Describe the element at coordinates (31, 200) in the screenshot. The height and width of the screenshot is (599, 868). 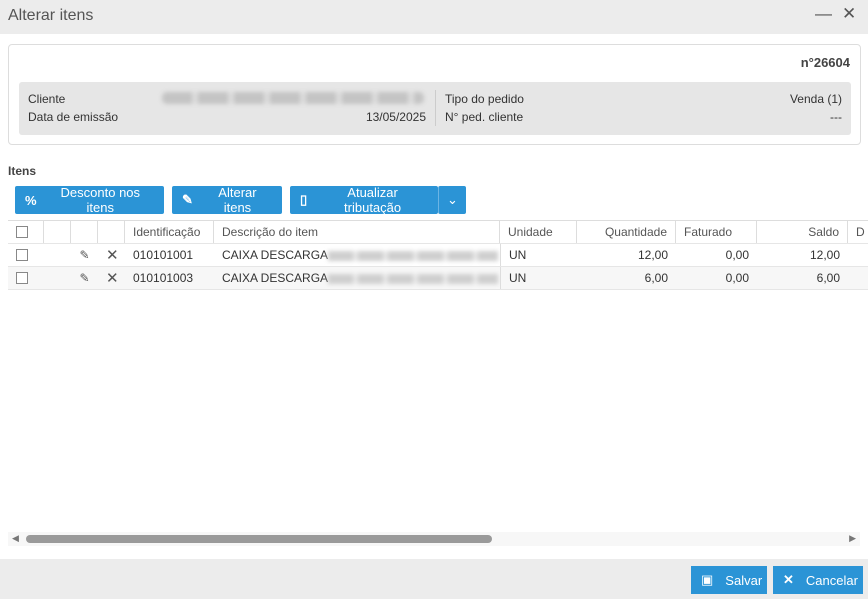
I see `percent-icon: %` at that location.